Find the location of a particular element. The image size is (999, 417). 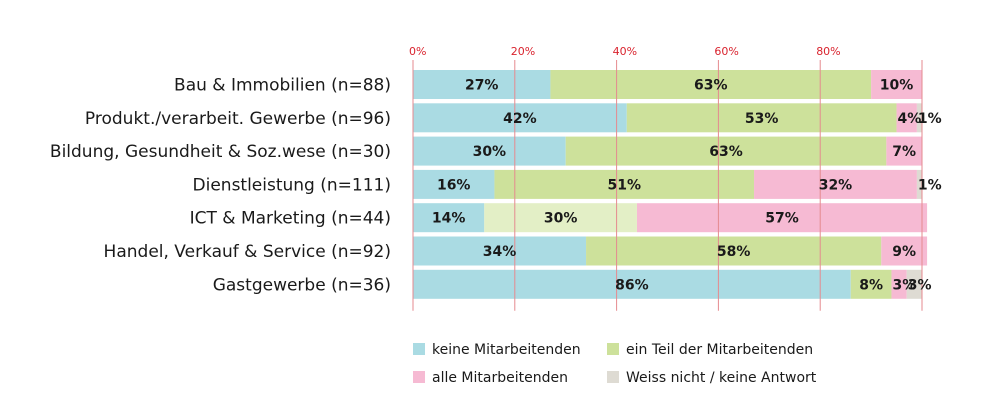

category-label: Bildung, Gesundheit & Soz.wese (n=30) is located at coordinates (220, 152).